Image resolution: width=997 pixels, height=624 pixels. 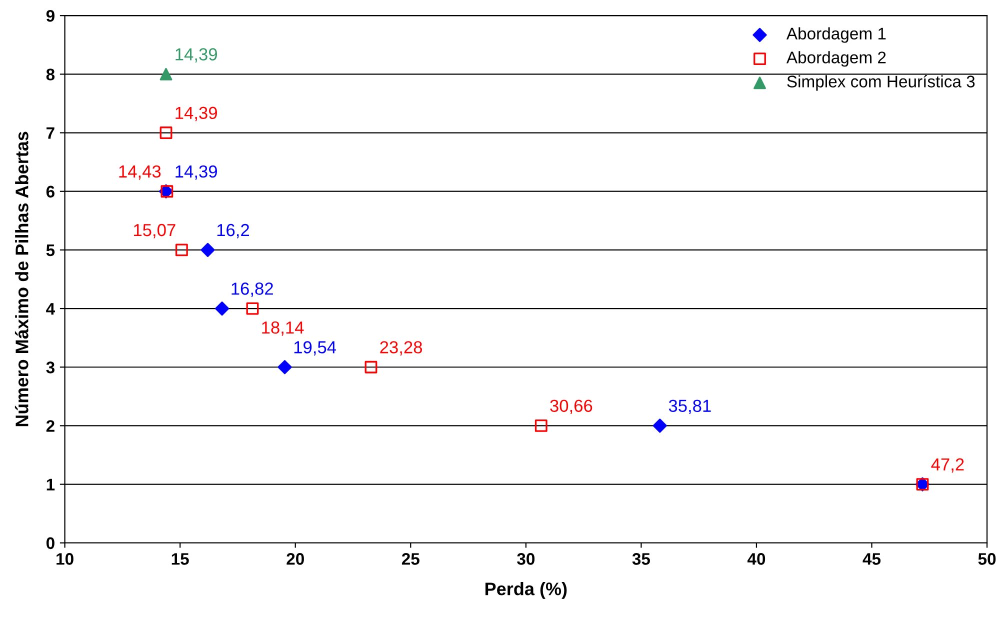 I want to click on annotation: 14,43, so click(x=140, y=172).